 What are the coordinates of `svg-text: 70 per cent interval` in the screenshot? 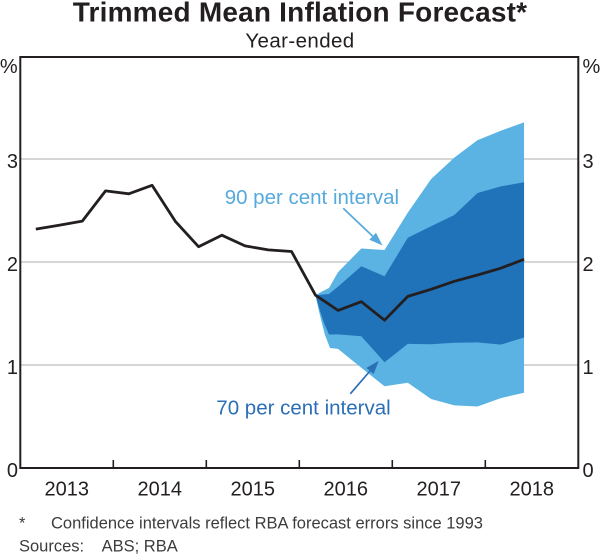 It's located at (303, 408).